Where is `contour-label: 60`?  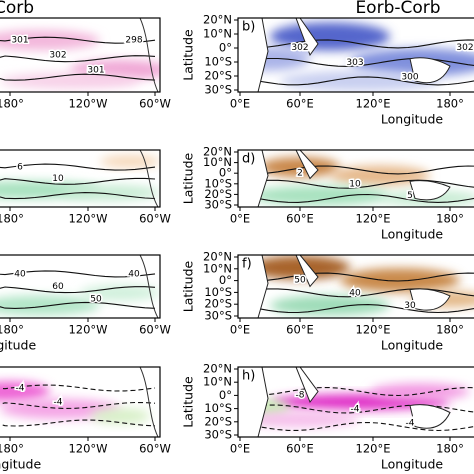
contour-label: 60 is located at coordinates (58, 287).